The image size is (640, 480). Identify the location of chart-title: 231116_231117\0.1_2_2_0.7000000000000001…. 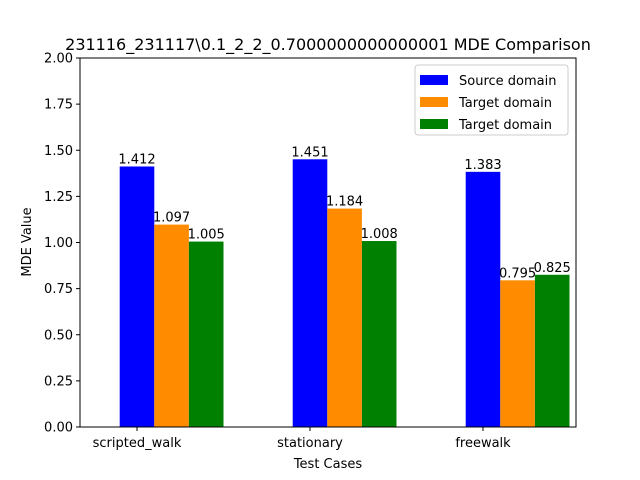
(328, 45).